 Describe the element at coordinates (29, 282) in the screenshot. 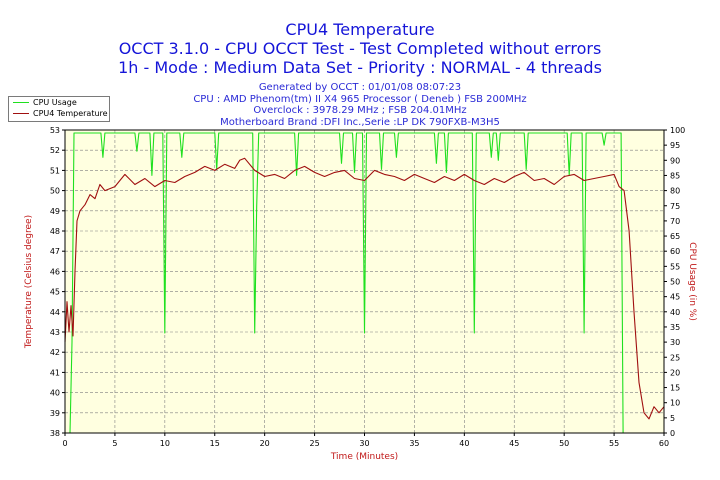

I see `y-axis-label: Temperature (Celsius degree)` at that location.